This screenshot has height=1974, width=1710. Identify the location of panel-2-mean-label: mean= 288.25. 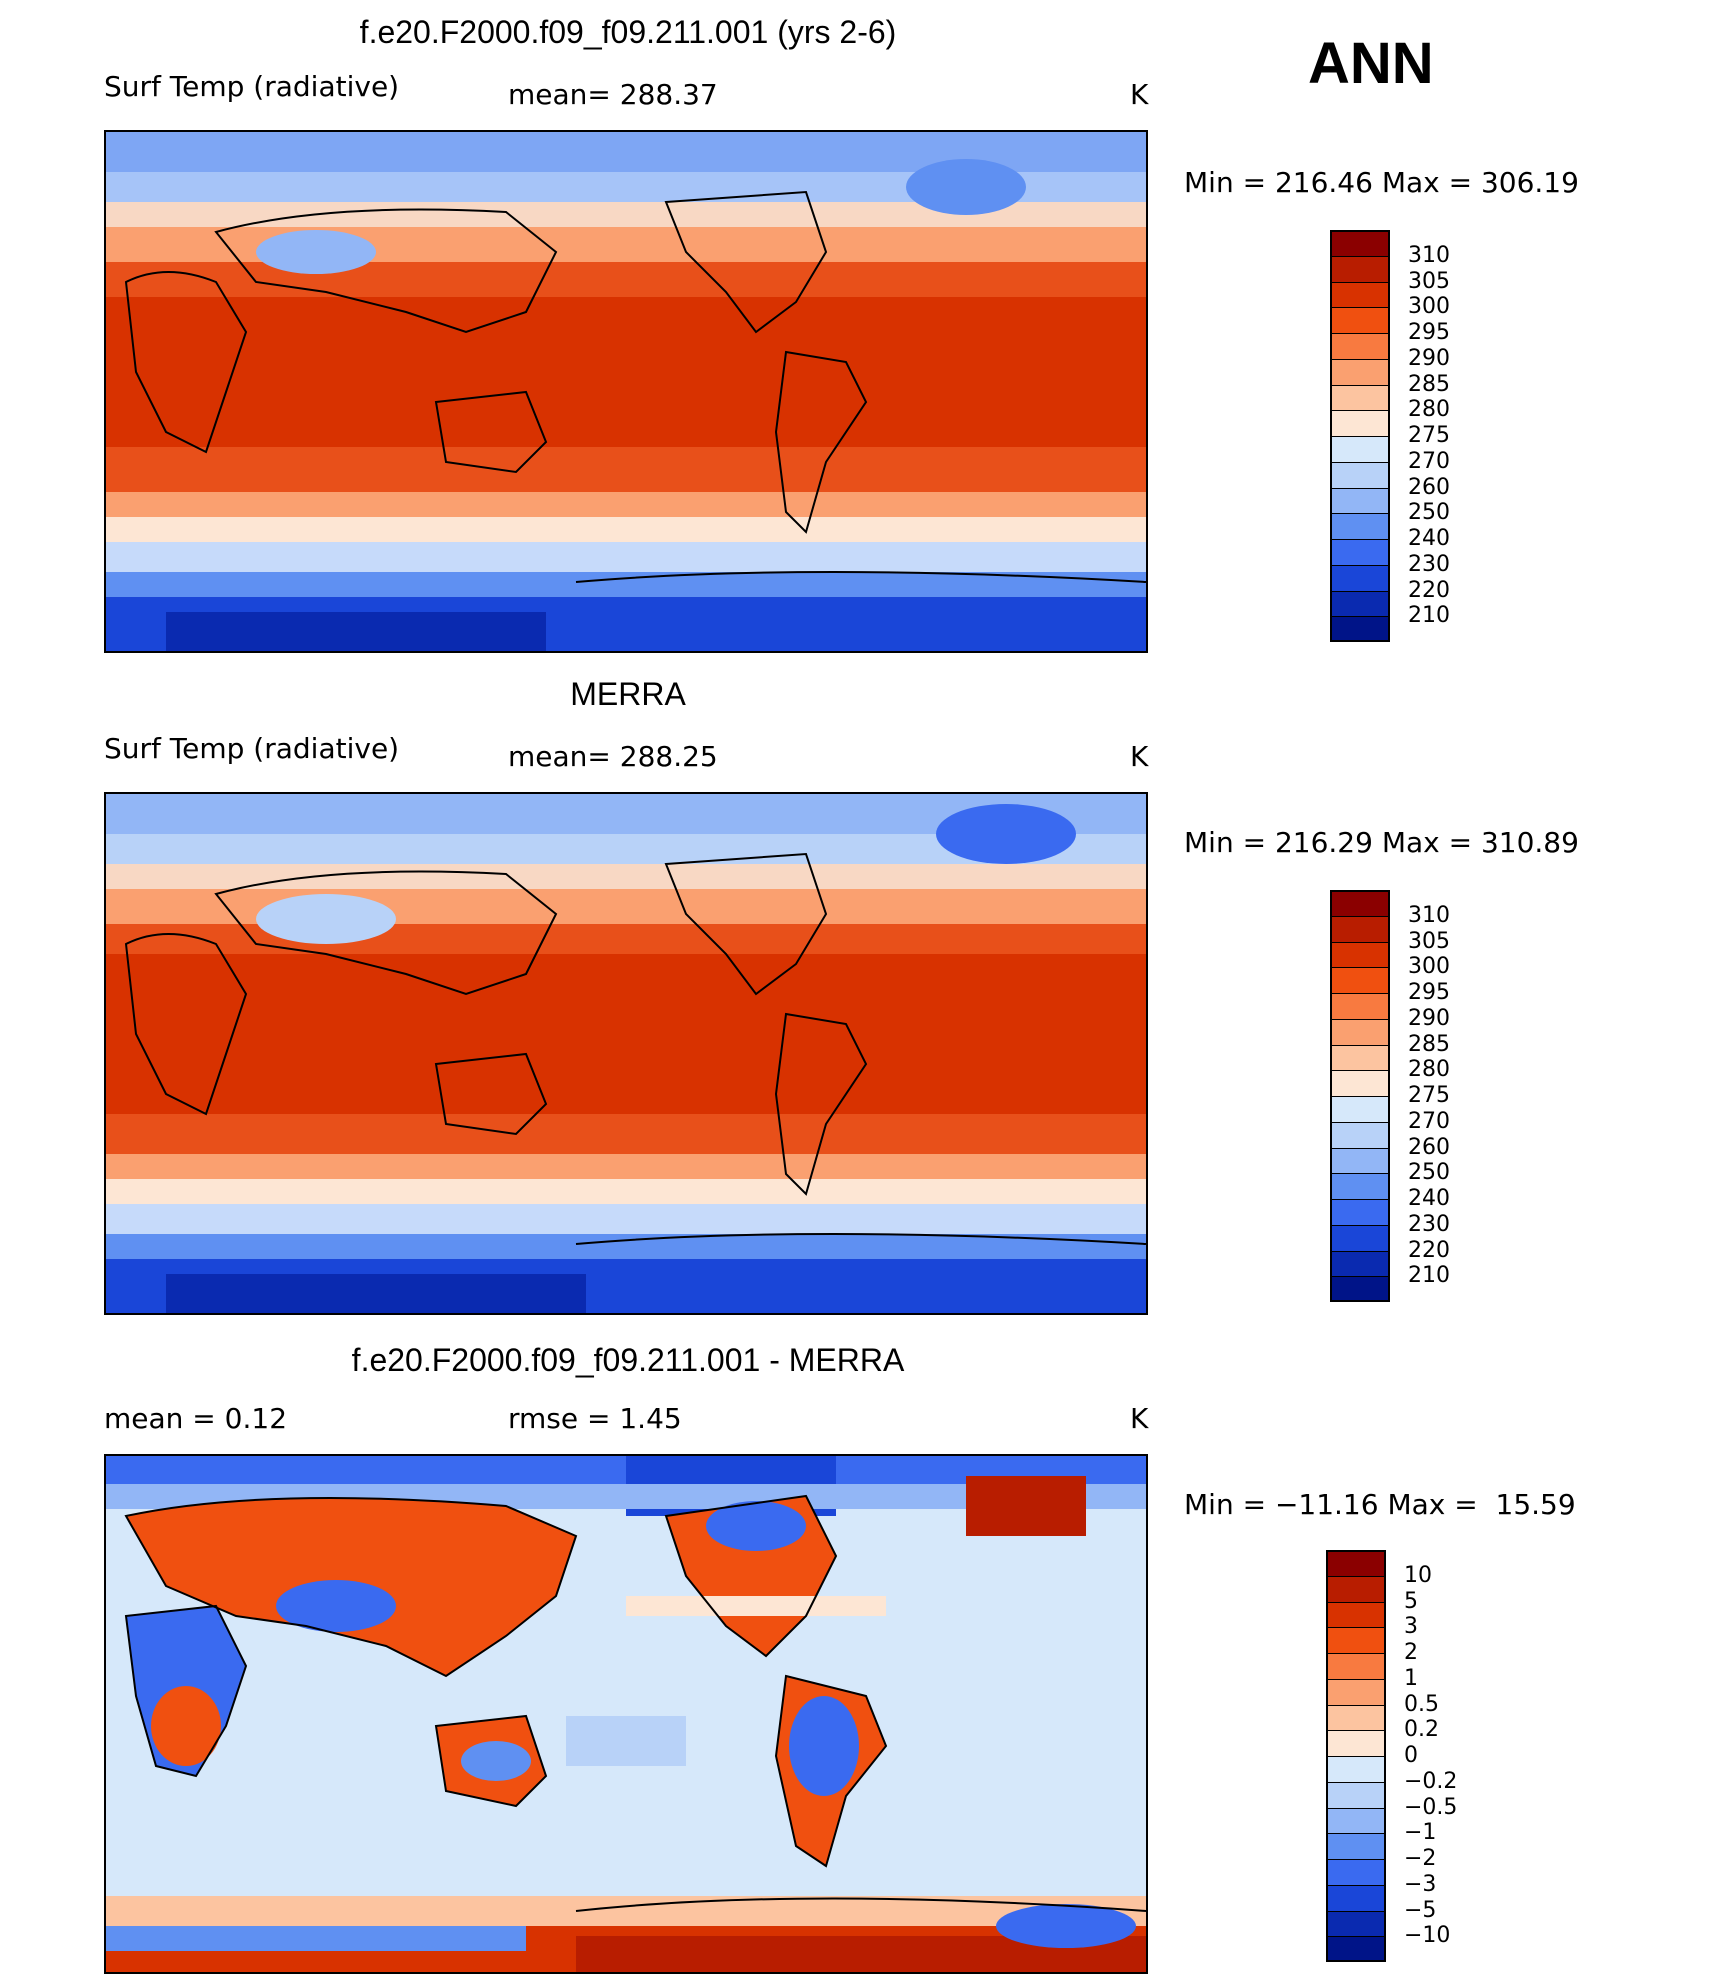
(613, 756).